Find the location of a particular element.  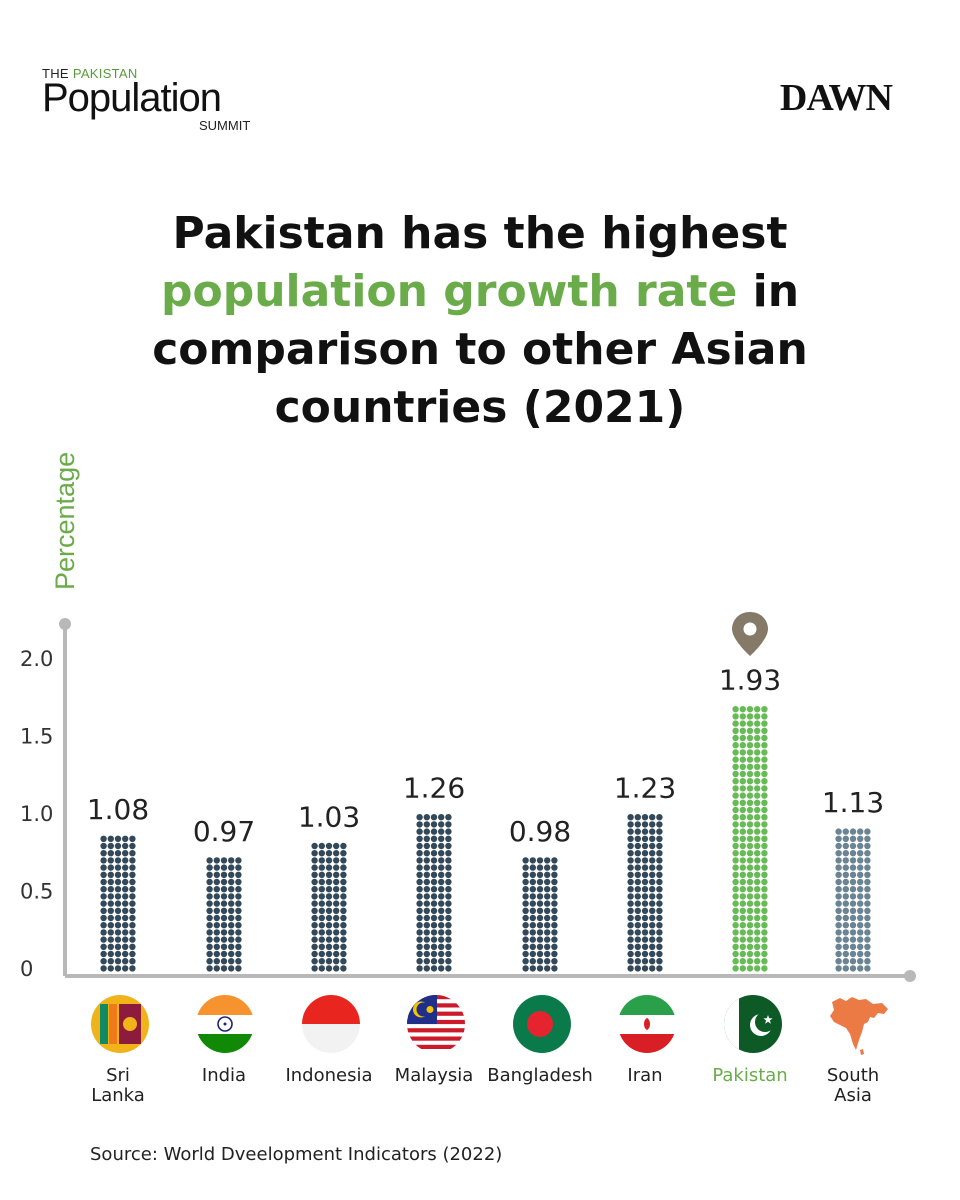

value-label: 1.23 is located at coordinates (645, 788).